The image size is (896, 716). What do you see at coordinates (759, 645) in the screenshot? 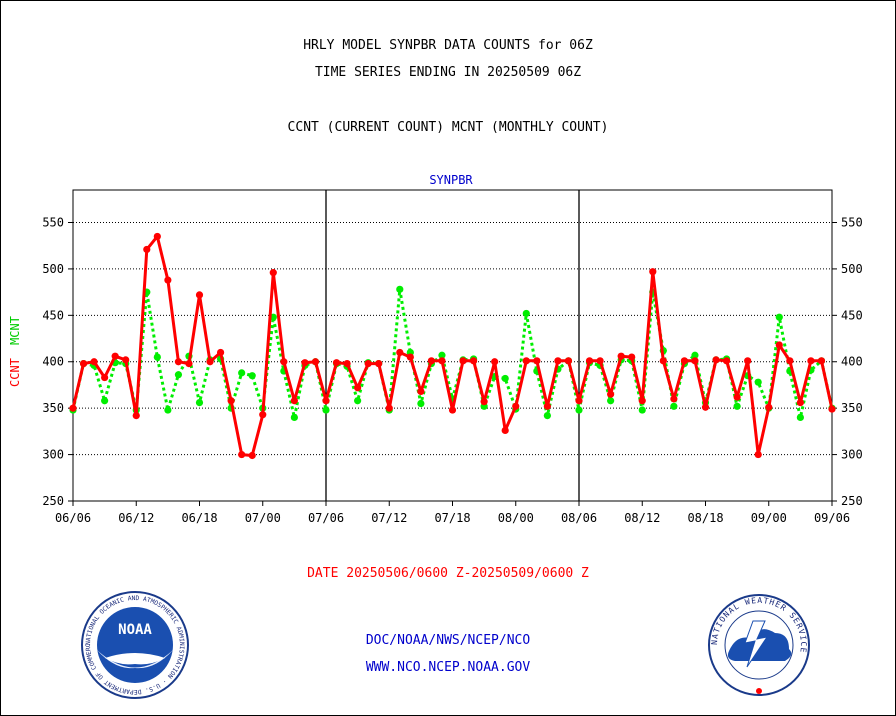
I see `nws-logo-icon: NATIONAL WEATHER SERVICE` at bounding box center [759, 645].